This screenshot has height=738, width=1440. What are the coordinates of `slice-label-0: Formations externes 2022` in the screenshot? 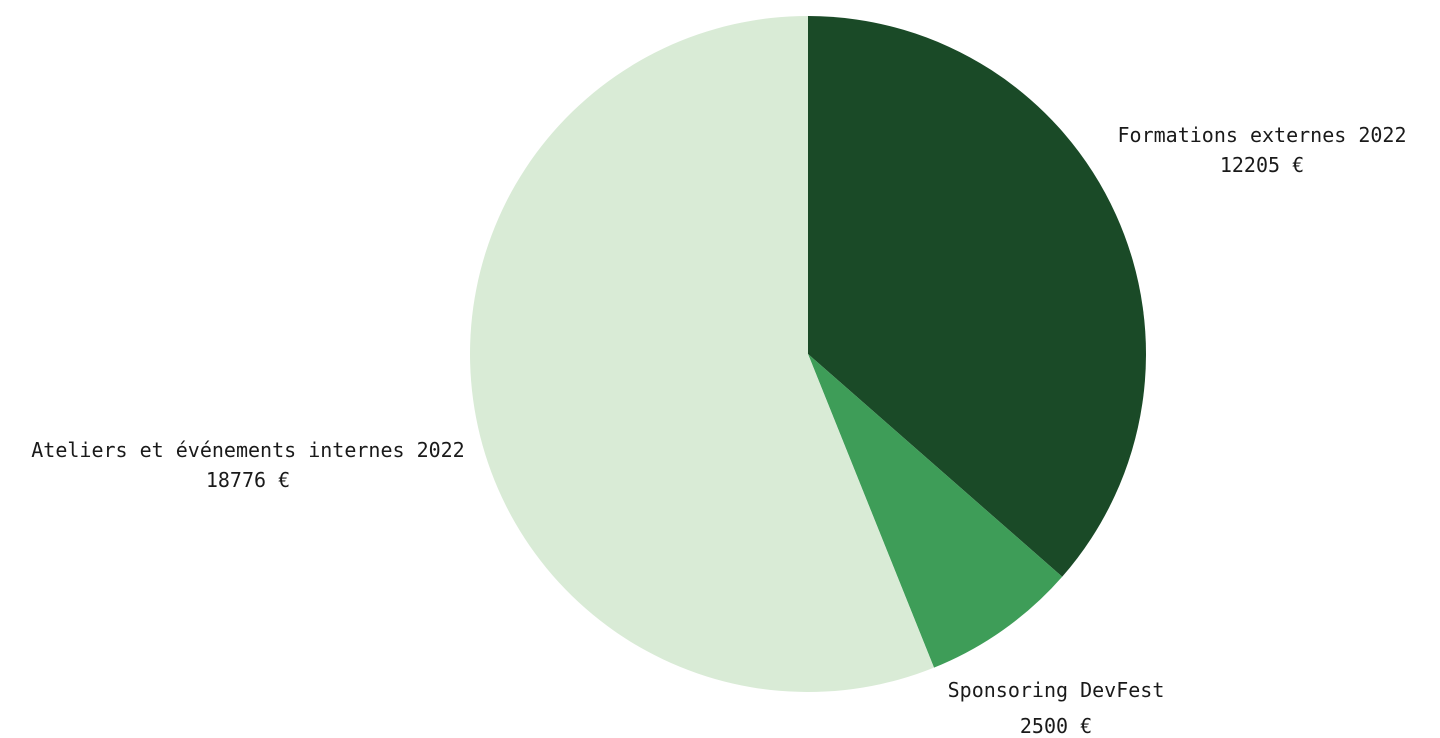 It's located at (1262, 135).